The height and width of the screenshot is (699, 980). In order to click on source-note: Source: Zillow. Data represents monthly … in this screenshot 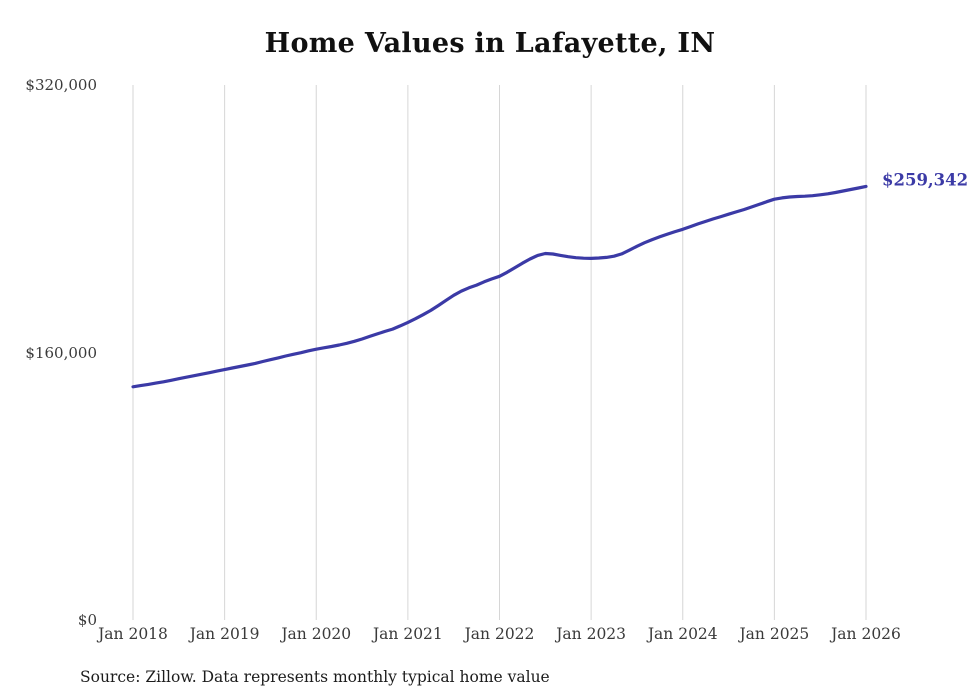, I will do `click(315, 677)`.